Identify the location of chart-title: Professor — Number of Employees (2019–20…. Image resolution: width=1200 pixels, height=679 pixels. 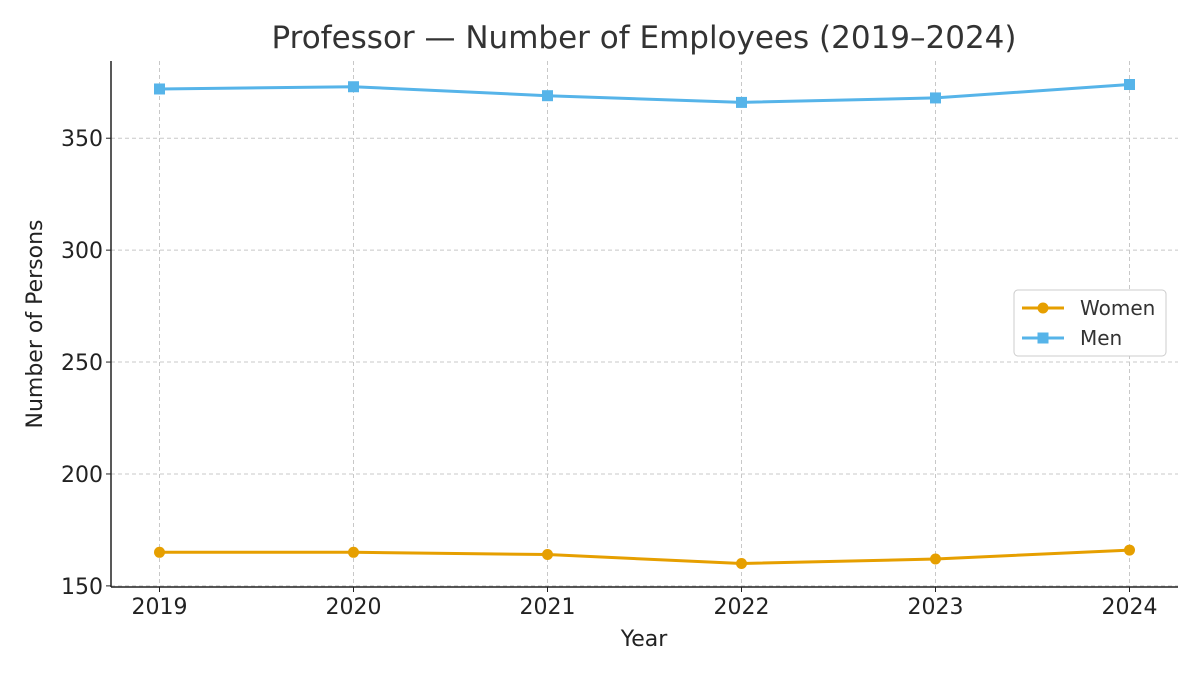
(643, 38).